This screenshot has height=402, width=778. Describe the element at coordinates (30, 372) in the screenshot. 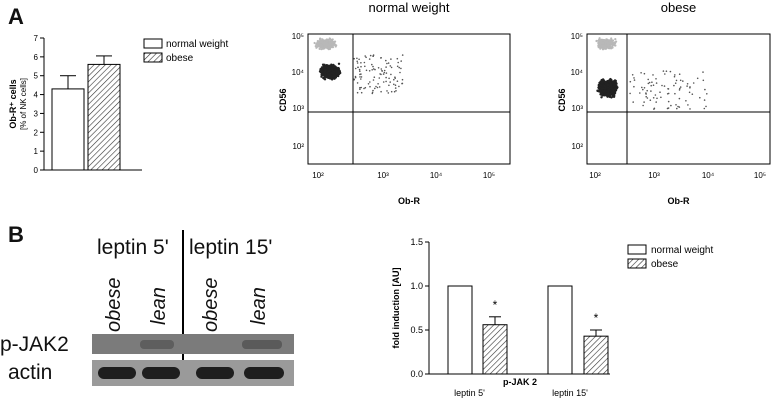

I see `row-label-actin: actin` at that location.